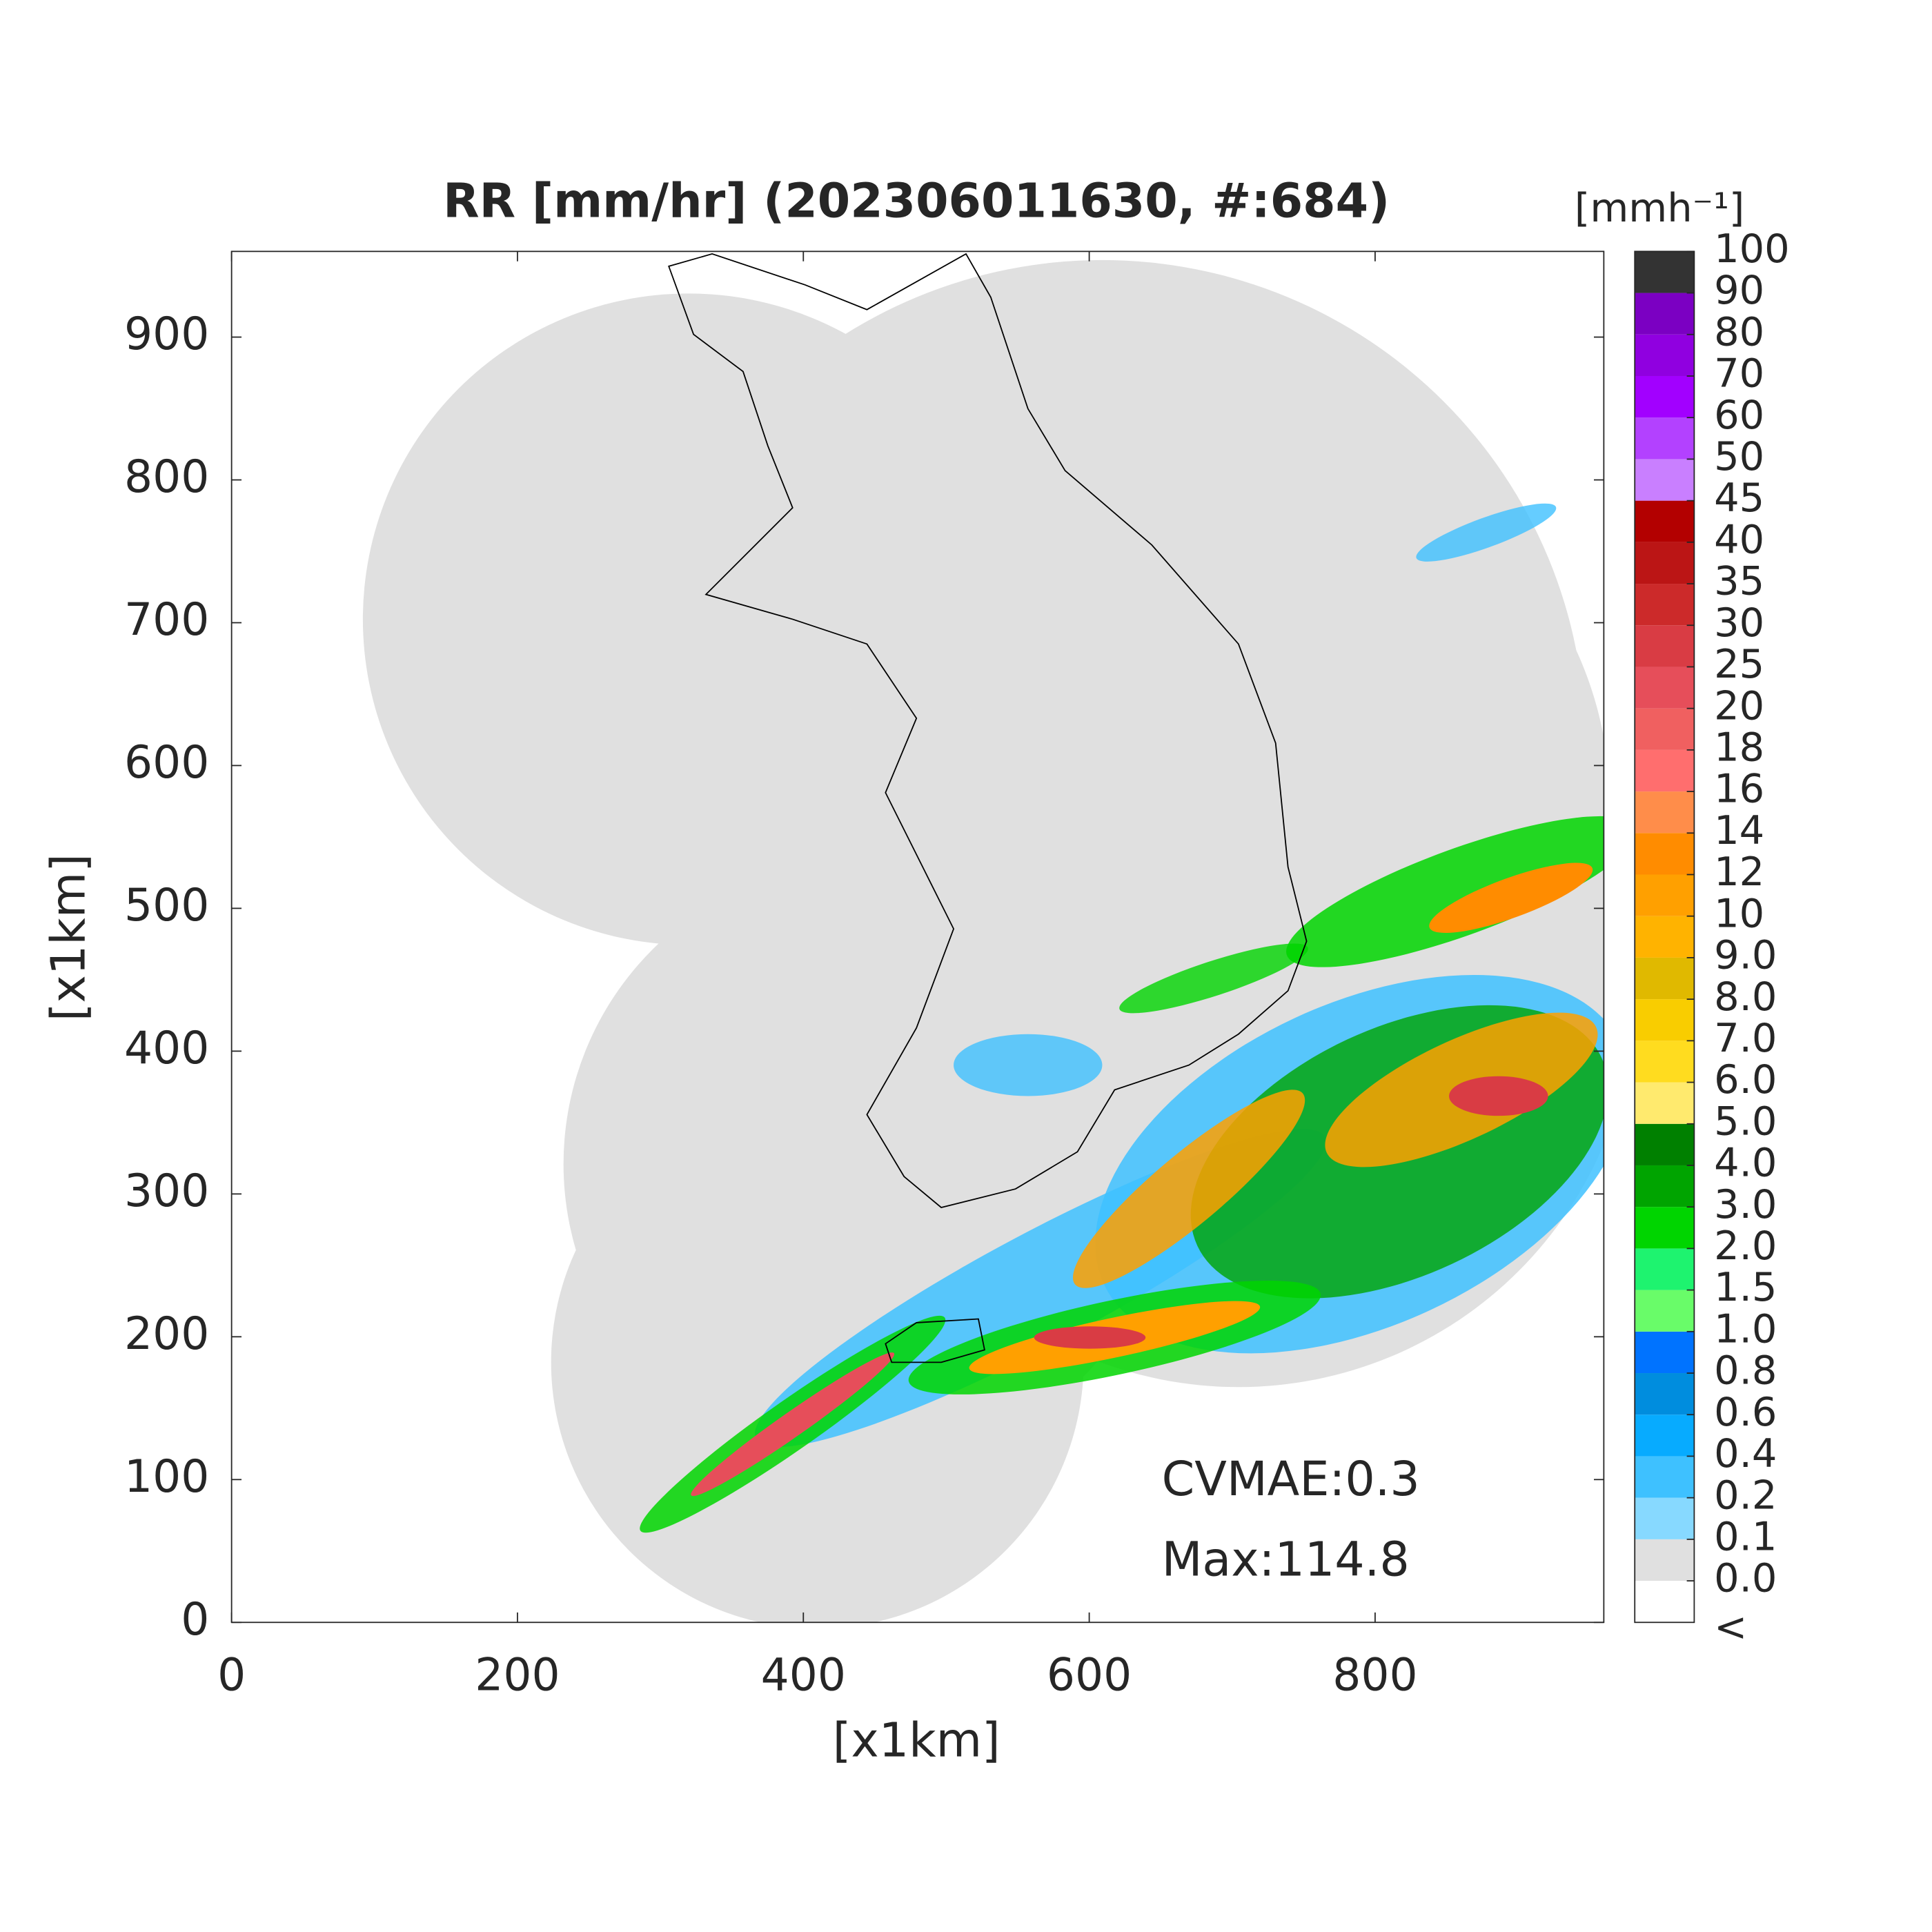 The height and width of the screenshot is (1932, 1932). Describe the element at coordinates (1739, 872) in the screenshot. I see `colorbar-label: 12` at that location.